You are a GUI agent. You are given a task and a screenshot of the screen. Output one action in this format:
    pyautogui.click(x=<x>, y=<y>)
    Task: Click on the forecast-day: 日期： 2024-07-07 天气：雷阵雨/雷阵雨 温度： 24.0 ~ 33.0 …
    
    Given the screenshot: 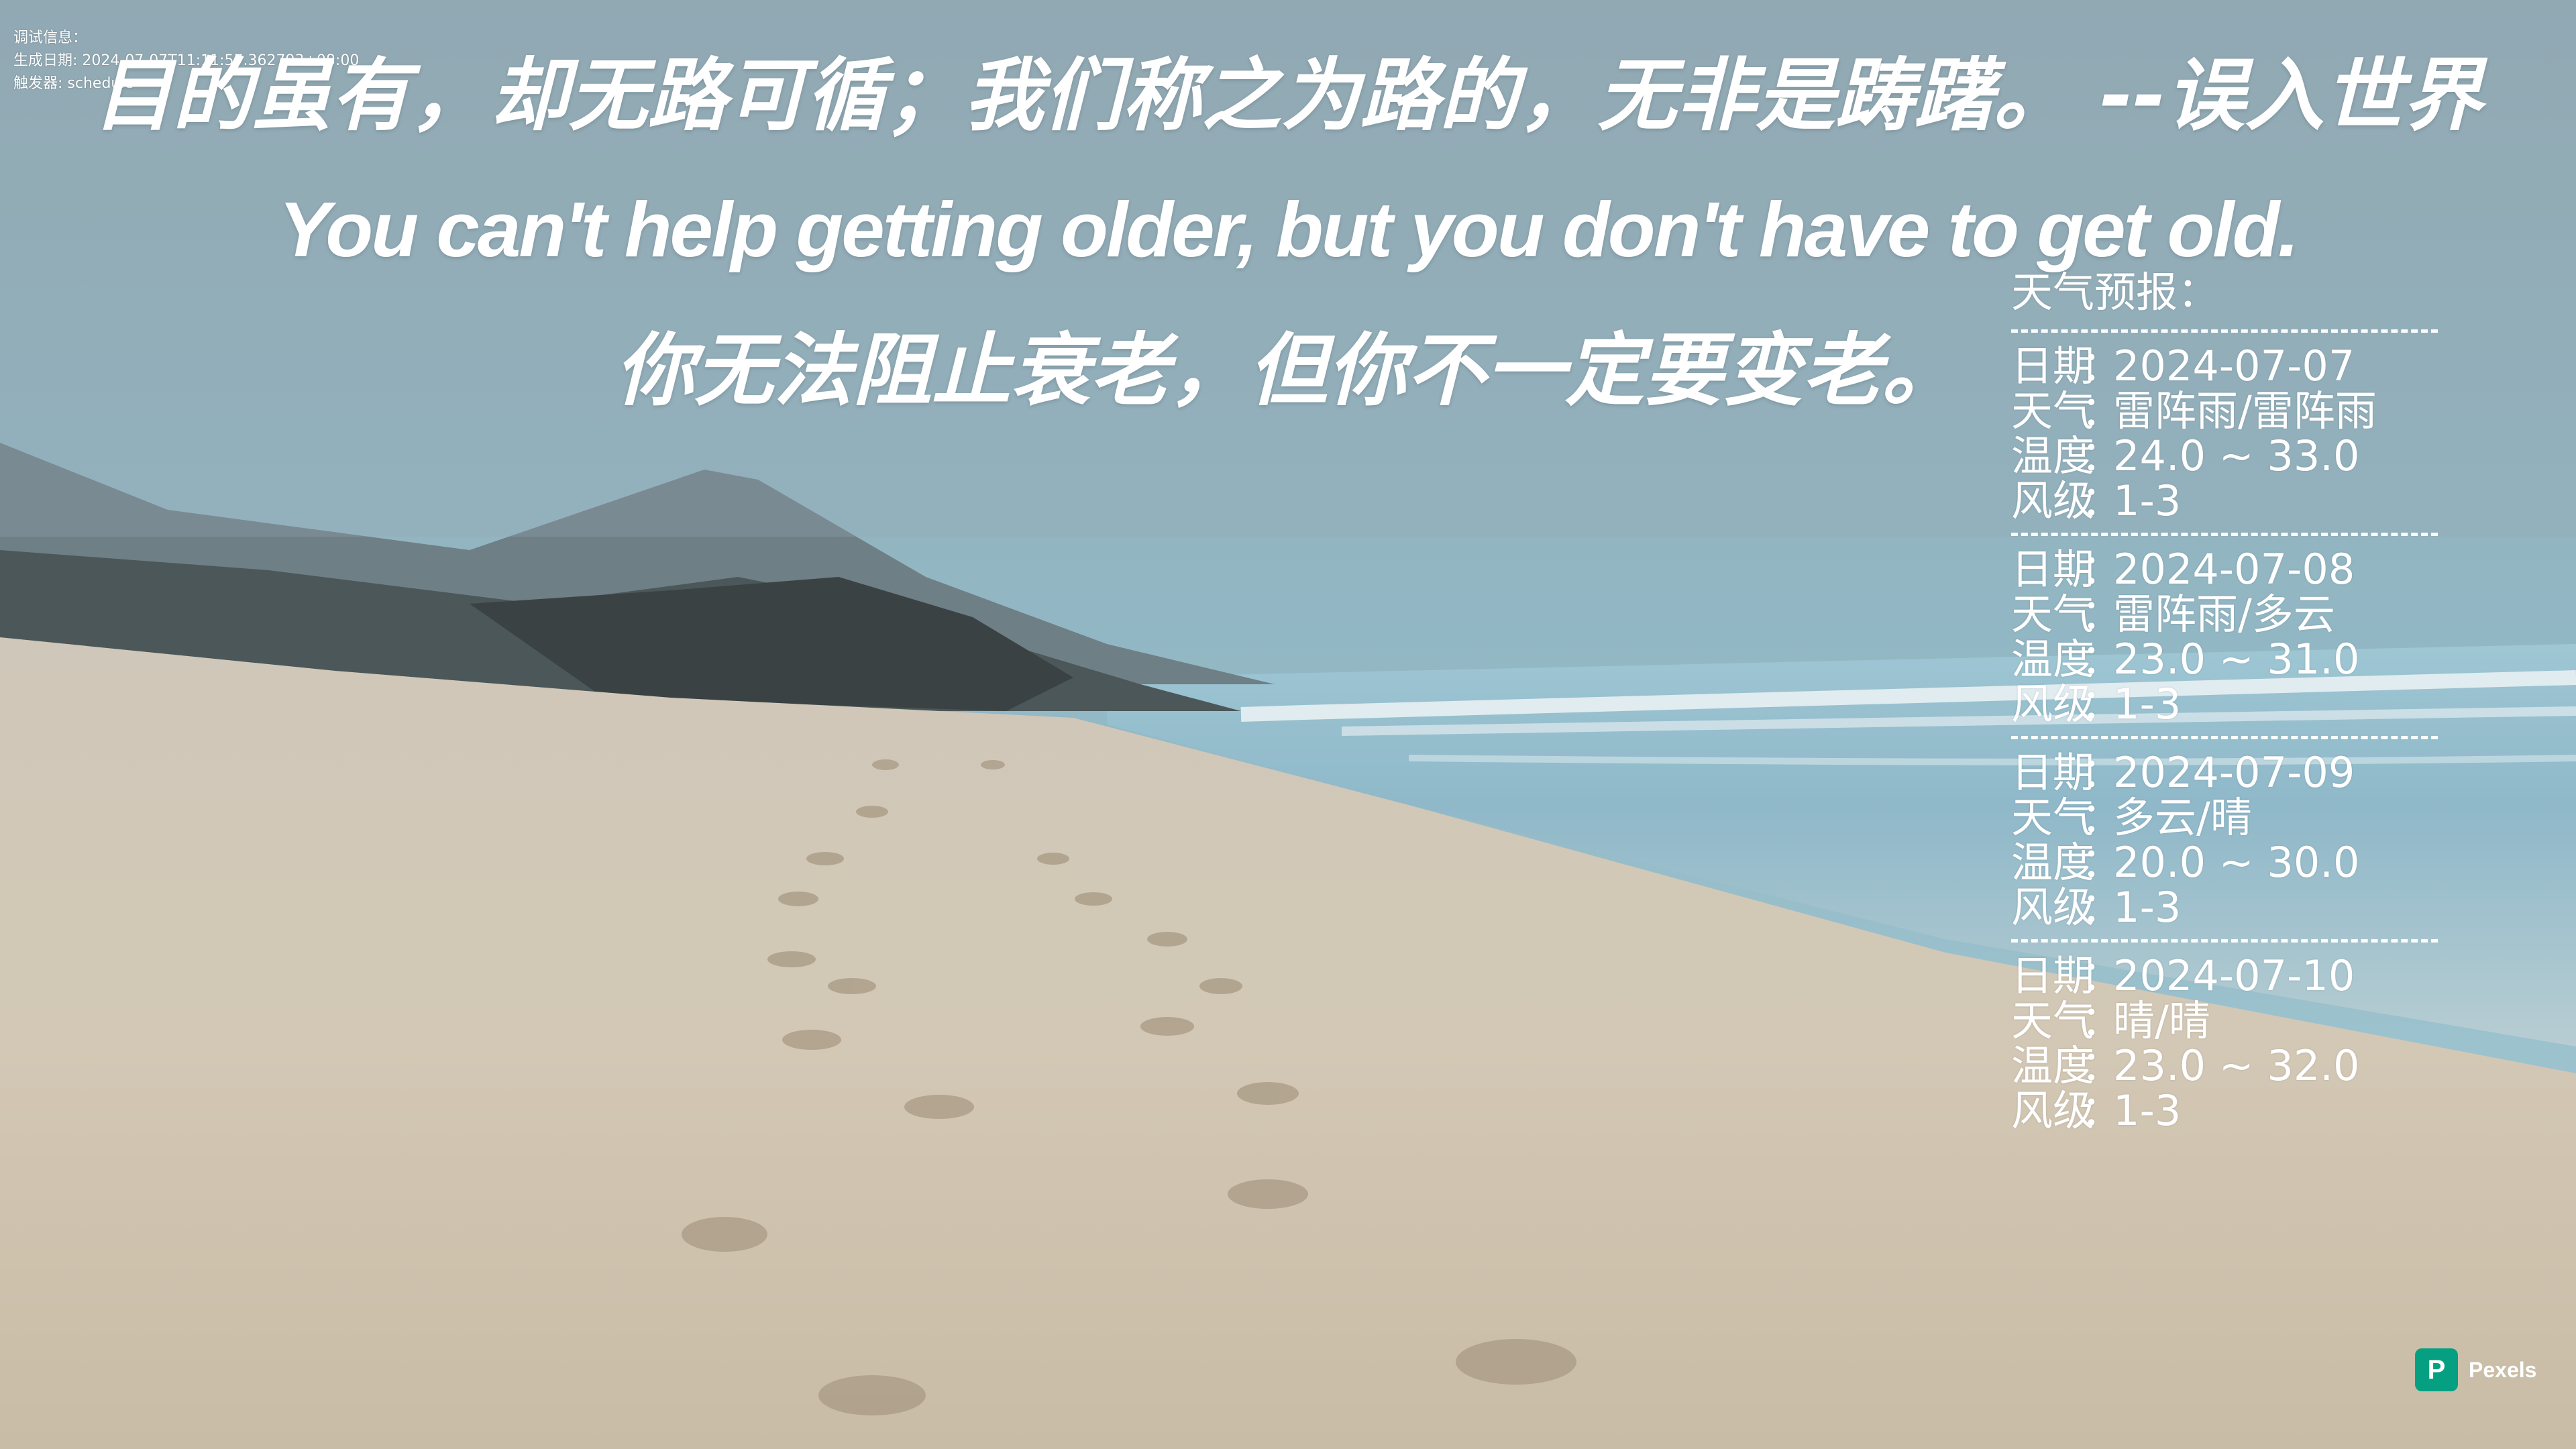 What is the action you would take?
    pyautogui.click(x=2194, y=433)
    